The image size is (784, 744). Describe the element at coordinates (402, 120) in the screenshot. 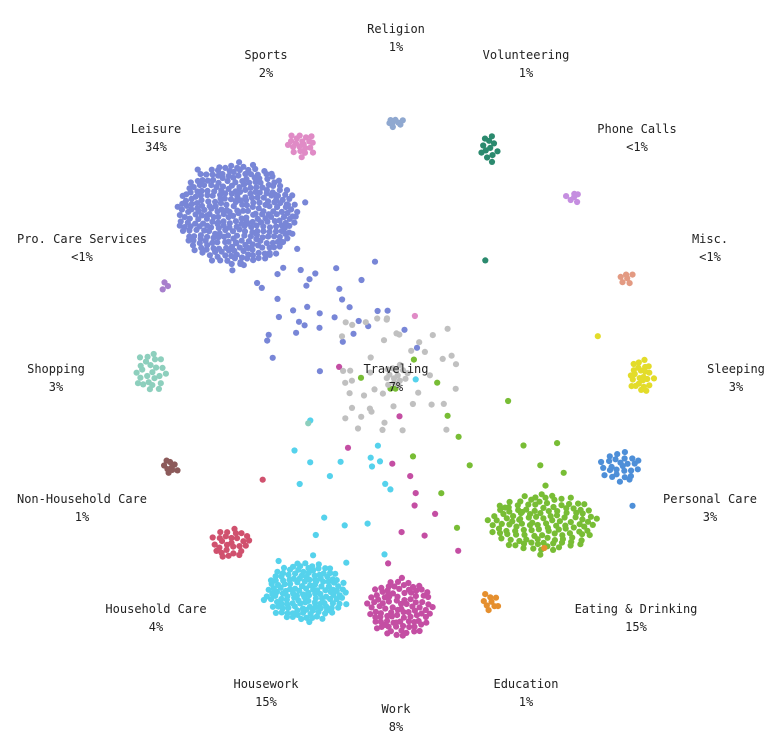

I see `dot-religion` at that location.